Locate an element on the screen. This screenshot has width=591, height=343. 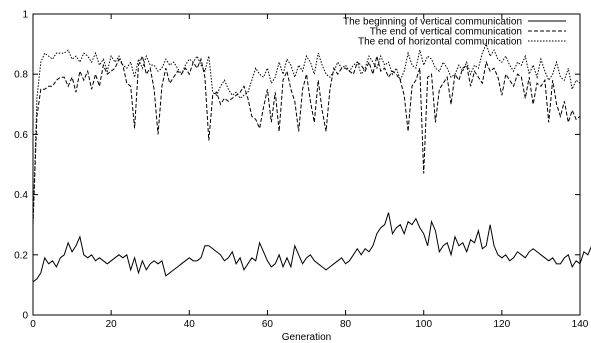
y-tick-label: 0.4 is located at coordinates (21, 195).